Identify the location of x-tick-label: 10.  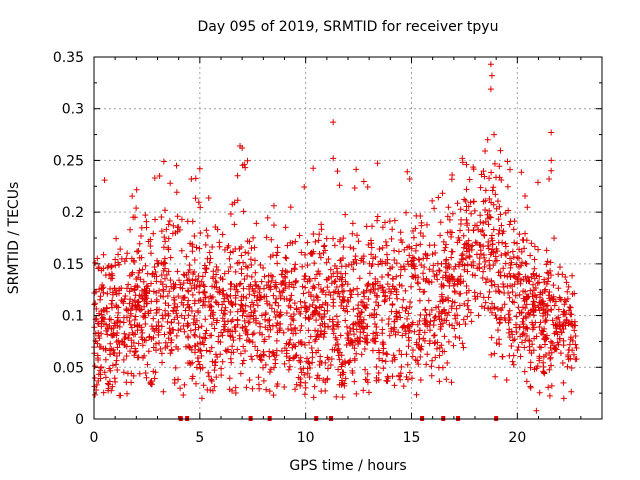
(306, 438).